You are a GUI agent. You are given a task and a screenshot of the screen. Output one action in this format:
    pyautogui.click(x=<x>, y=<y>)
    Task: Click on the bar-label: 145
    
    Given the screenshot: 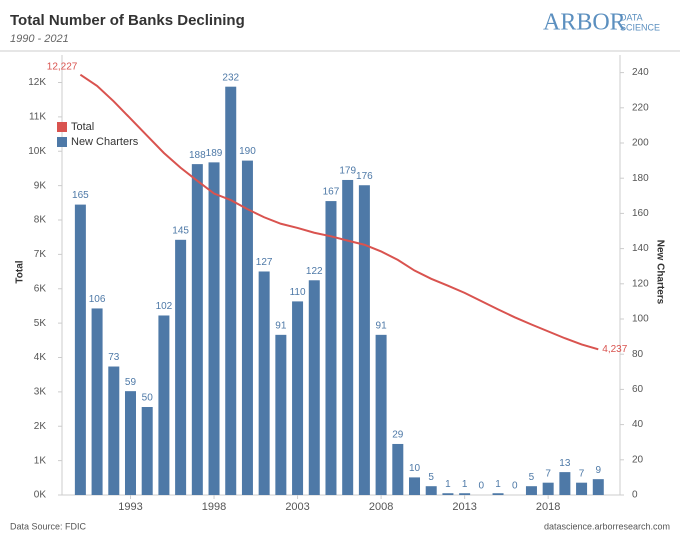 What is the action you would take?
    pyautogui.click(x=180, y=230)
    